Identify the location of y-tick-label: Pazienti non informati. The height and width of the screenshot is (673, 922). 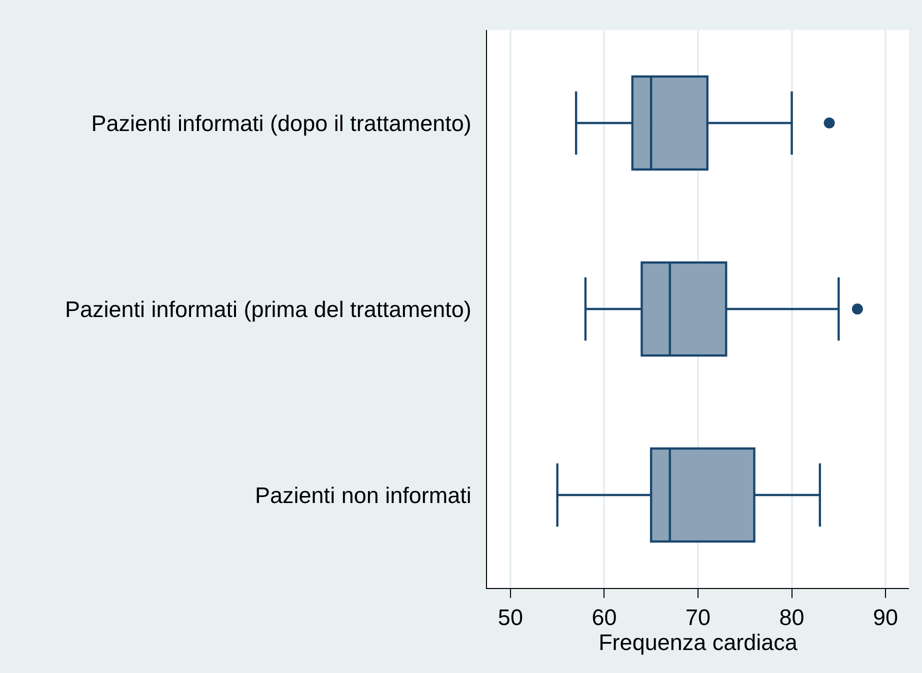
(363, 495).